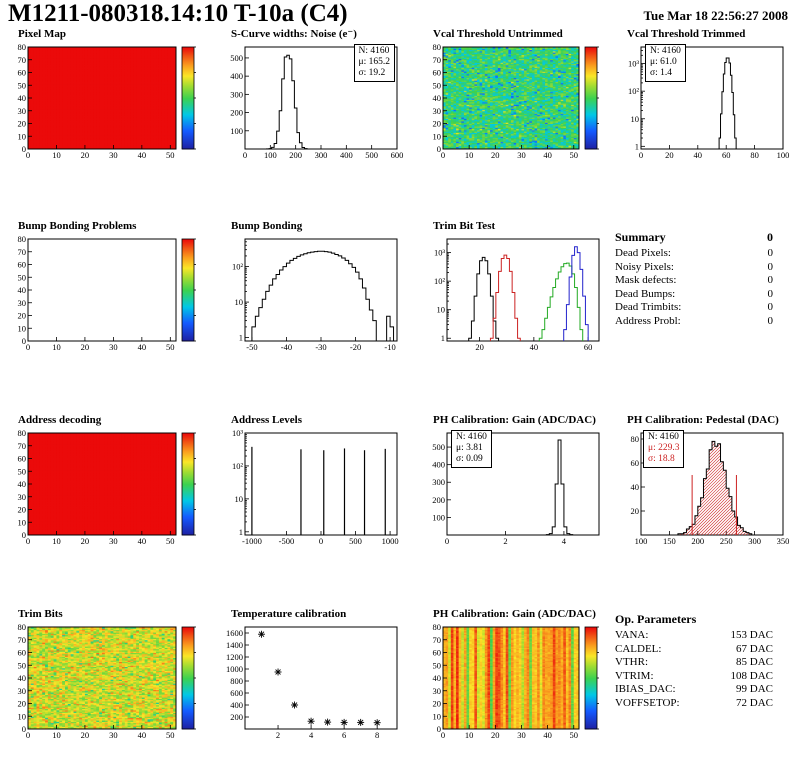  What do you see at coordinates (694, 322) in the screenshot?
I see `summary-row: Address Probl: 0` at bounding box center [694, 322].